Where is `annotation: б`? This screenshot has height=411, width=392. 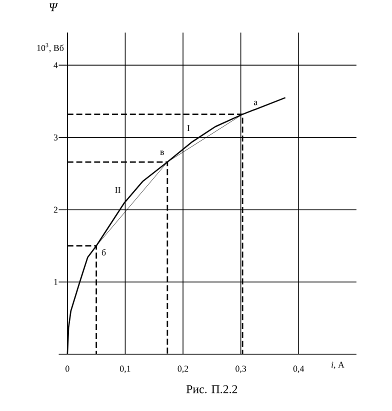
annotation: б is located at coordinates (104, 252).